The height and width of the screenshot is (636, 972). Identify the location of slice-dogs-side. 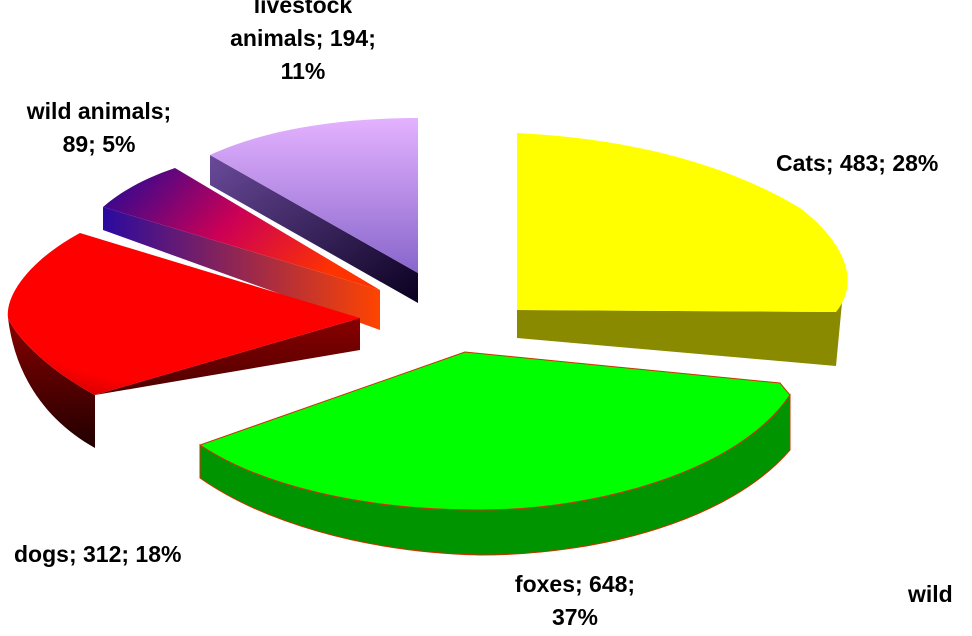
(184, 383).